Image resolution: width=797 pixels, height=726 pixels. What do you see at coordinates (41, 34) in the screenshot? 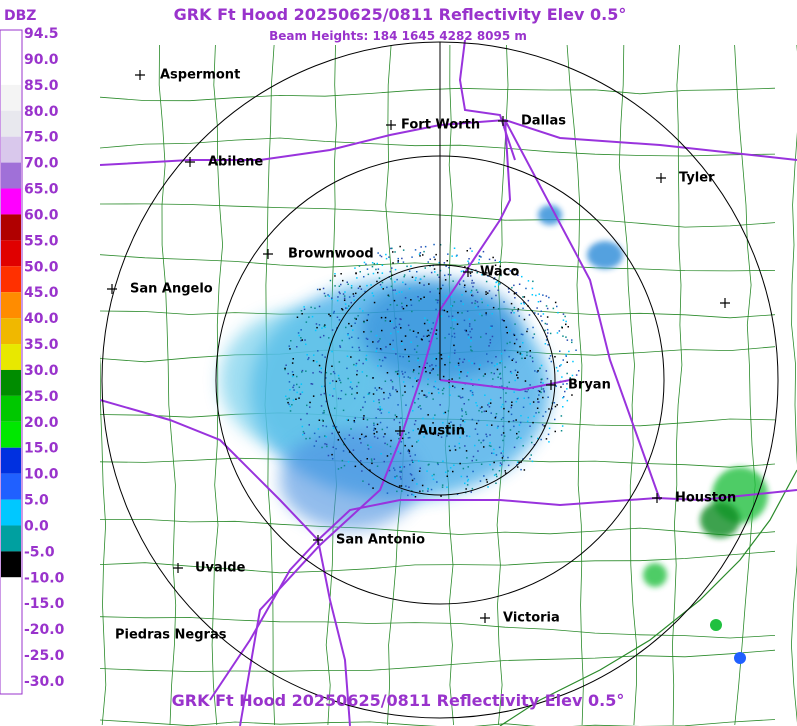
I see `scale-label: 94.5` at bounding box center [41, 34].